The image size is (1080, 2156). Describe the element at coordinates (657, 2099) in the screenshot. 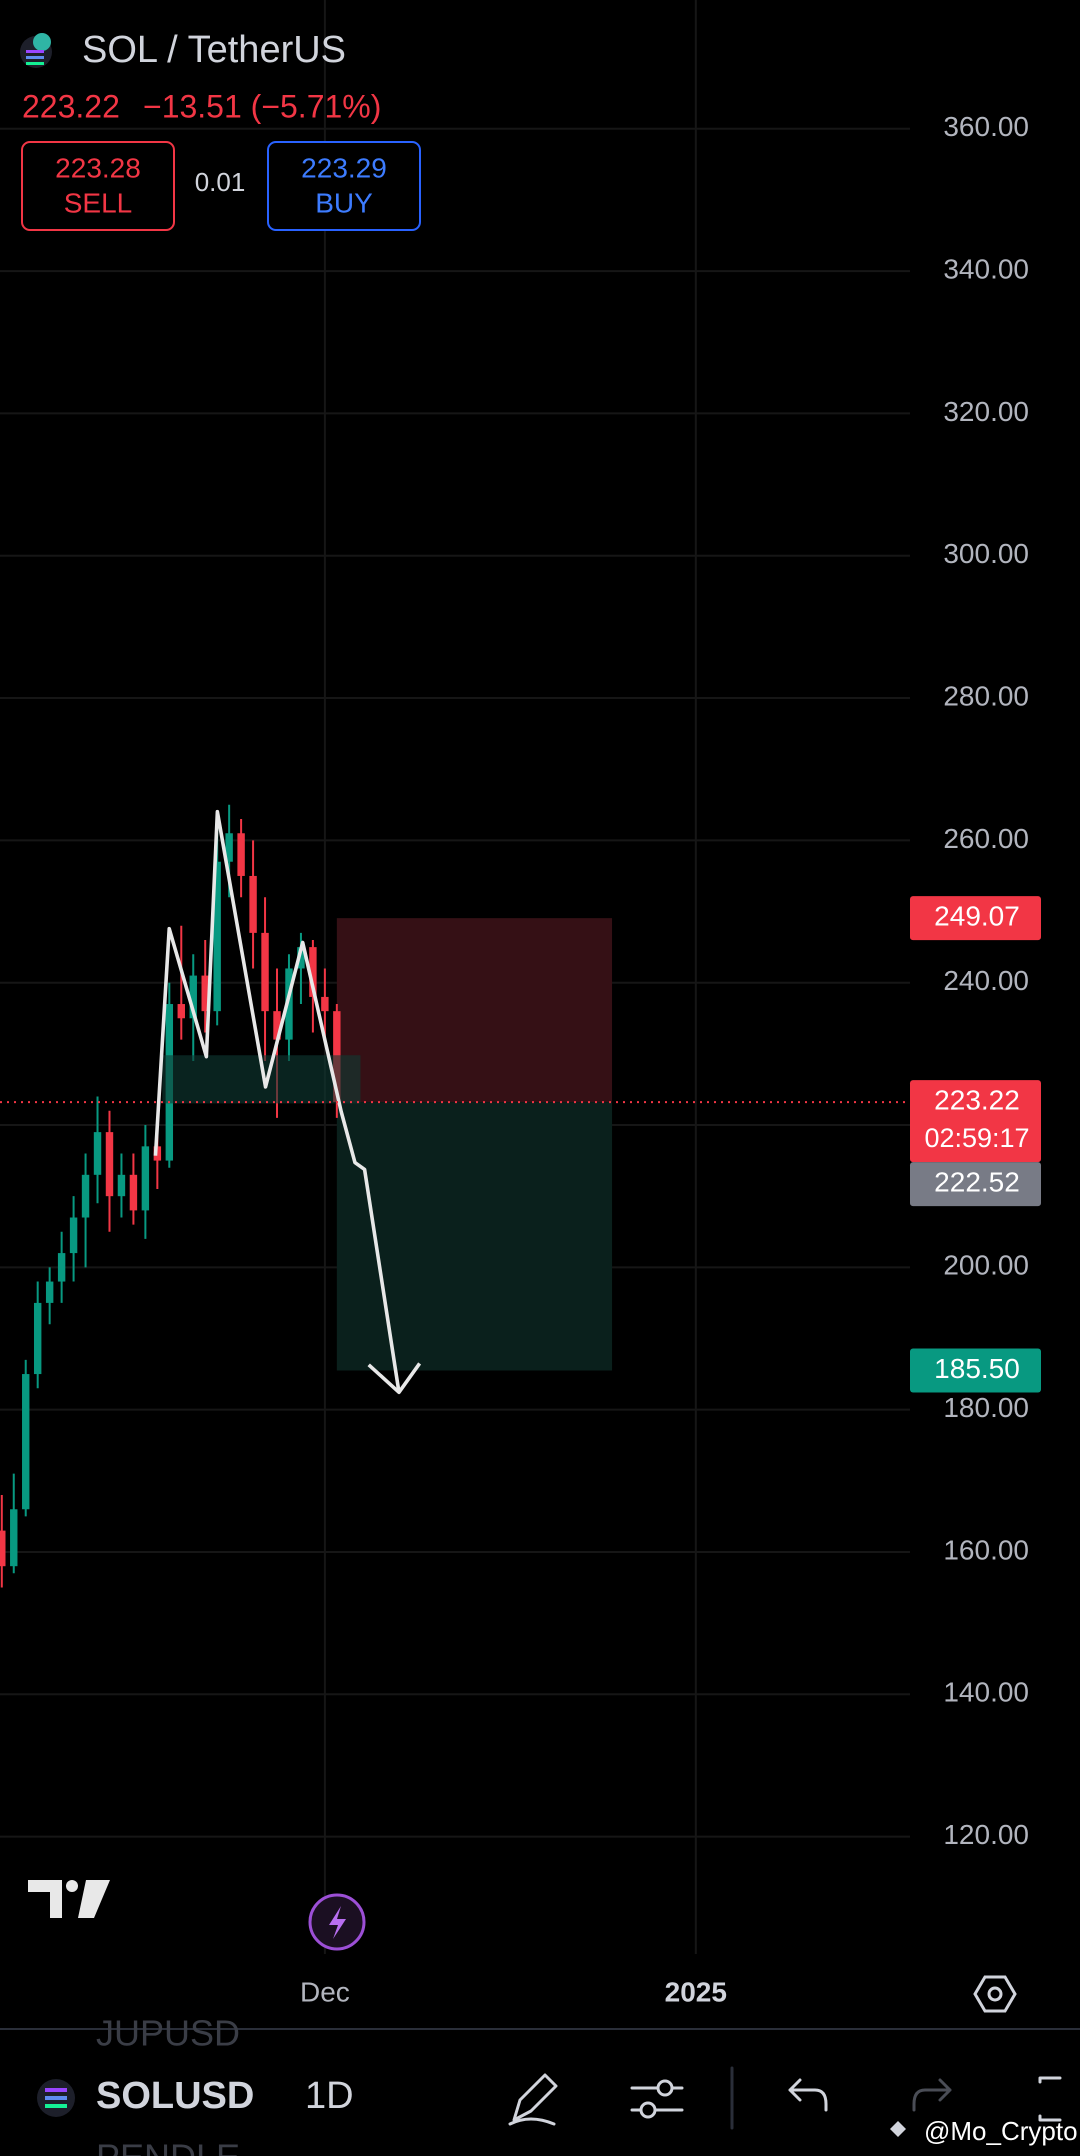

I see `settings-sliders` at that location.